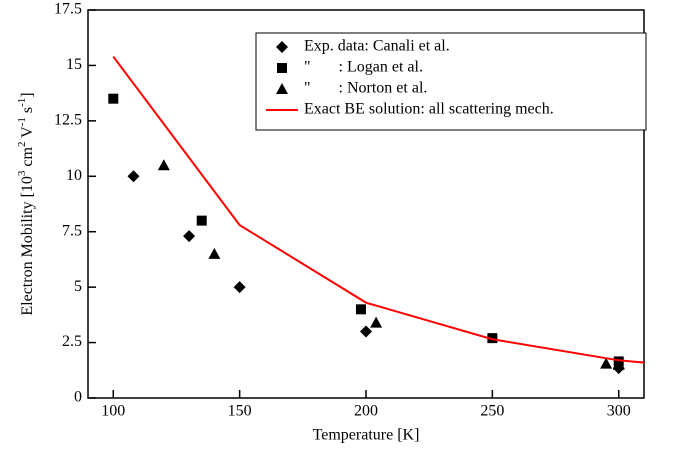 This screenshot has width=673, height=454. Describe the element at coordinates (22, 145) in the screenshot. I see `y-label-superscript: 2` at that location.